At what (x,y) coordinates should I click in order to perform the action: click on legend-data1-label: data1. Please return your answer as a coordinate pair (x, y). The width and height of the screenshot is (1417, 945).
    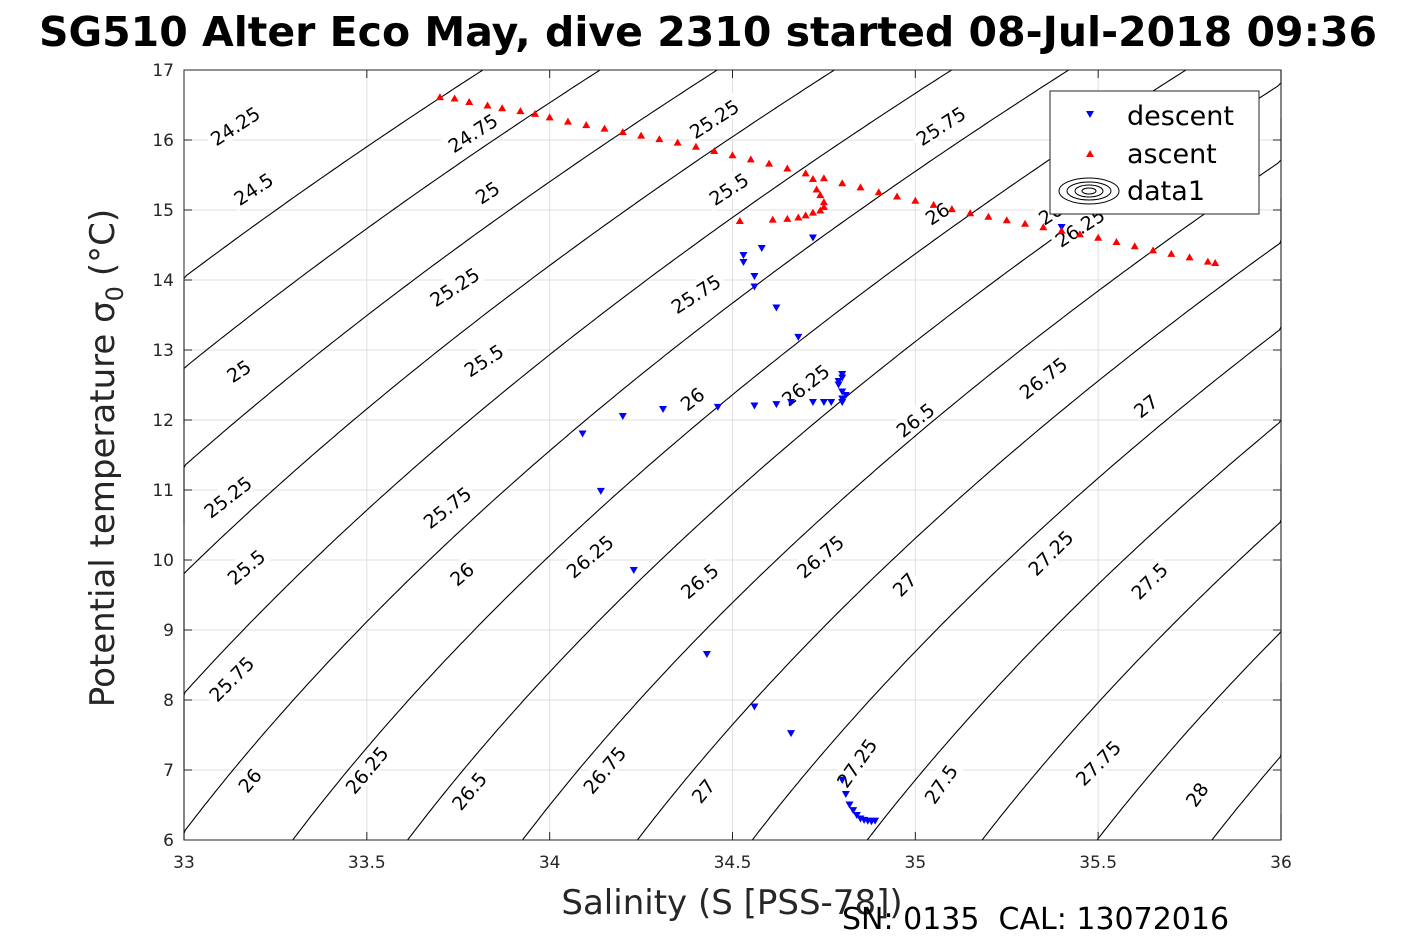
    Looking at the image, I should click on (1166, 191).